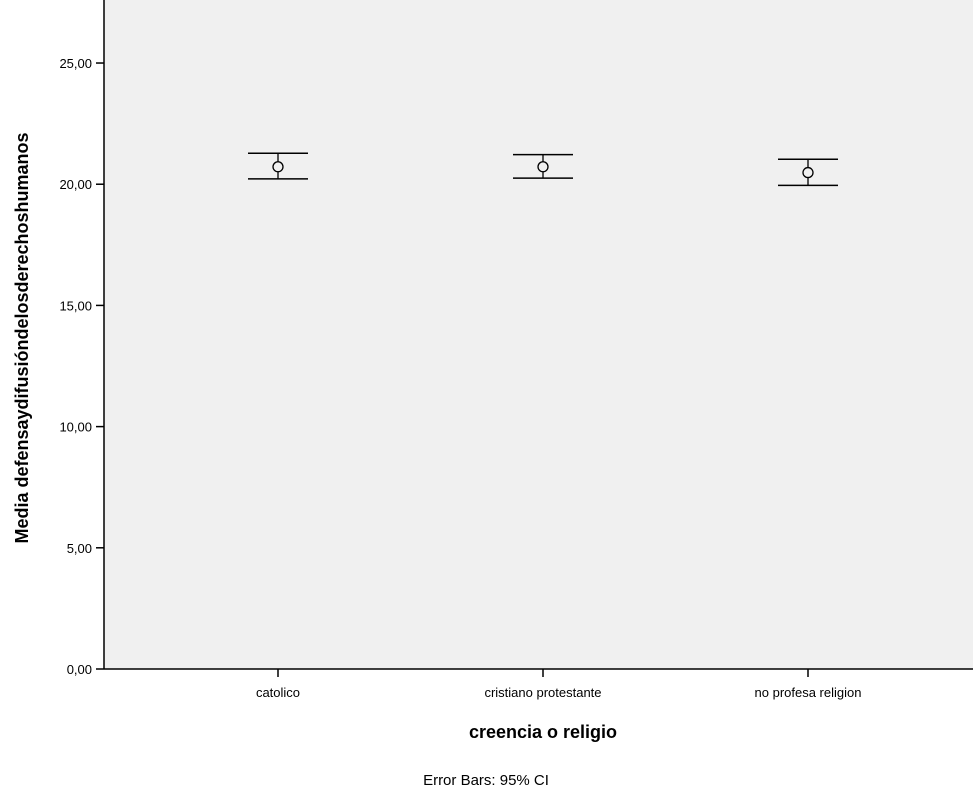  What do you see at coordinates (75, 305) in the screenshot?
I see `y-tick-label: 15,00` at bounding box center [75, 305].